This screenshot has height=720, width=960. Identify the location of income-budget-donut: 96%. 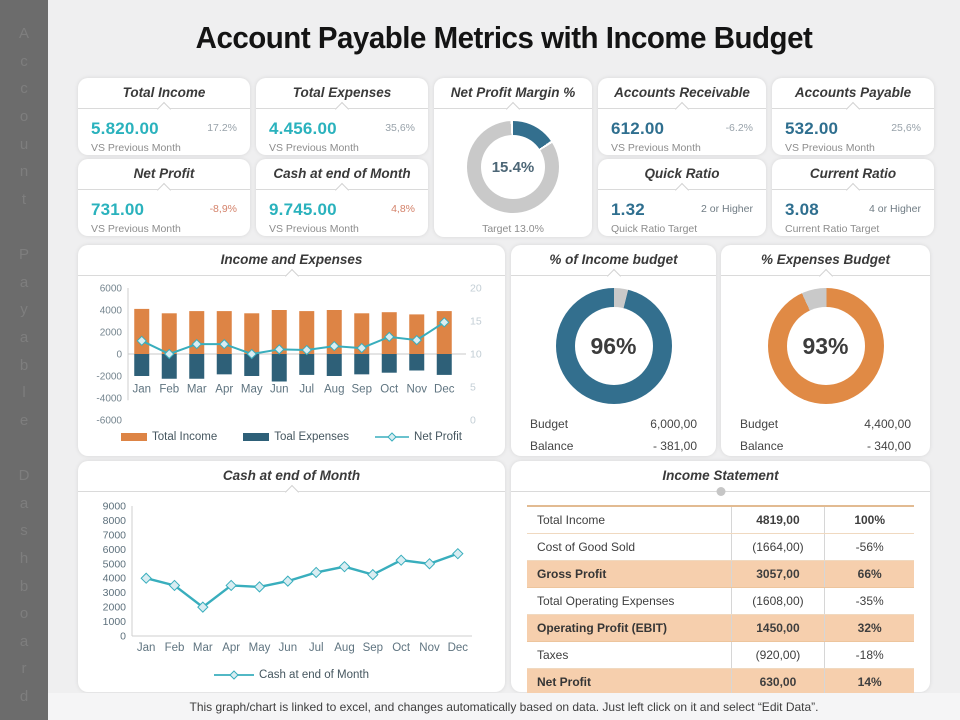
(613, 346).